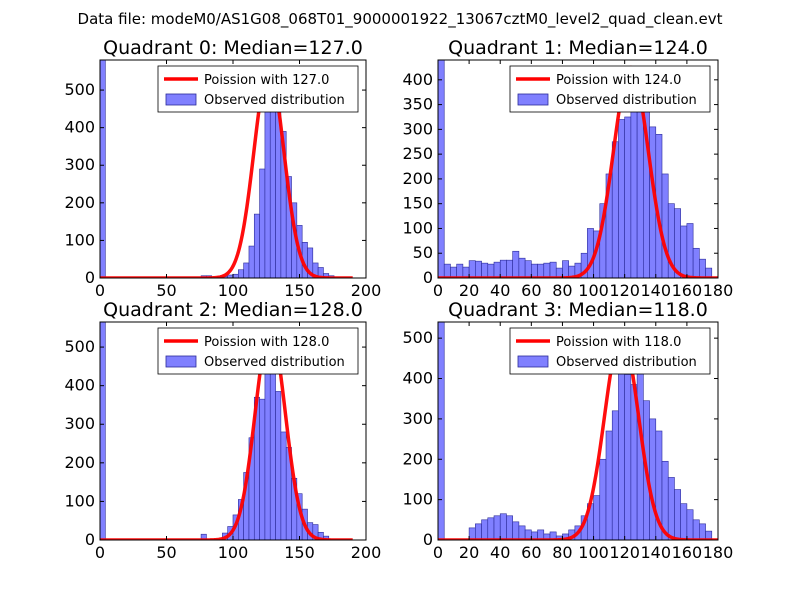 The image size is (800, 600). What do you see at coordinates (687, 552) in the screenshot?
I see `x-tick-label: 160` at bounding box center [687, 552].